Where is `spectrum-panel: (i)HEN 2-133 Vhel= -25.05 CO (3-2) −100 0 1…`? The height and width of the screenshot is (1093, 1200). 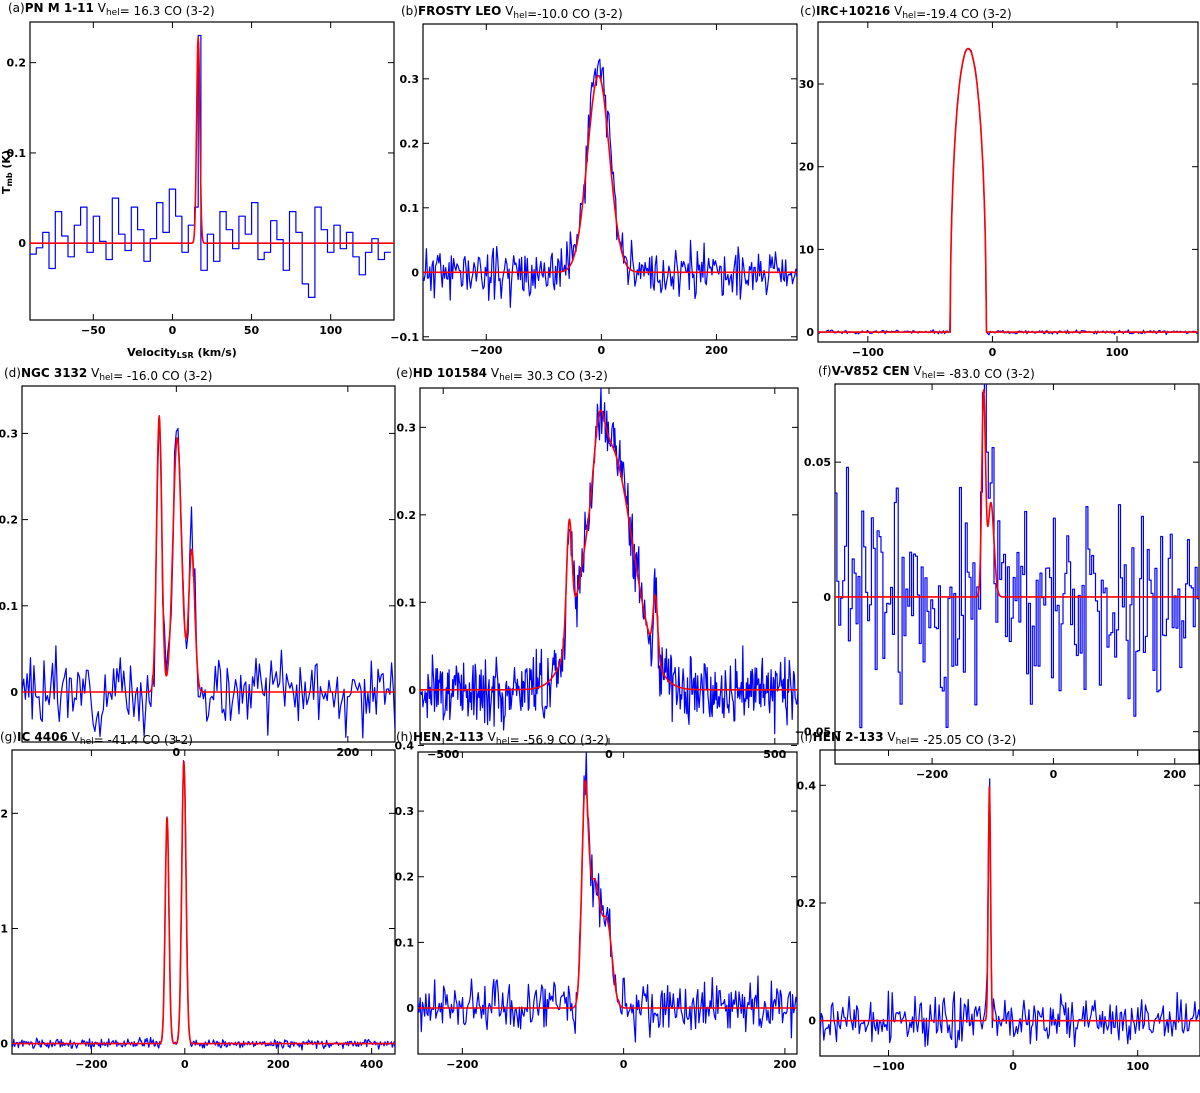
spectrum-panel: (i)HEN 2-133 Vhel= -25.05 CO (3-2) −100 0 1… is located at coordinates (998, 901).